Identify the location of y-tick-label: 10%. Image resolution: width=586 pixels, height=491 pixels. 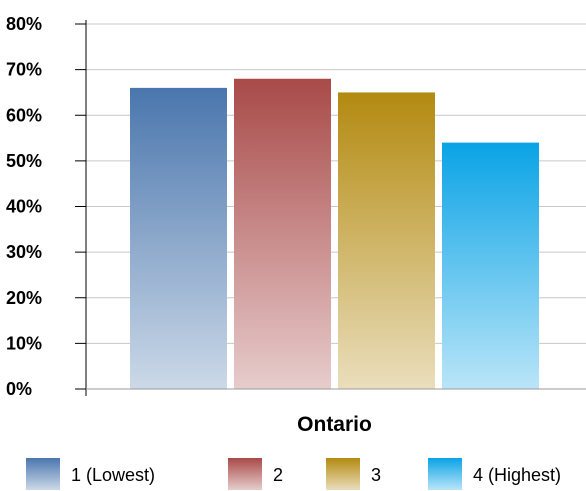
(24, 343).